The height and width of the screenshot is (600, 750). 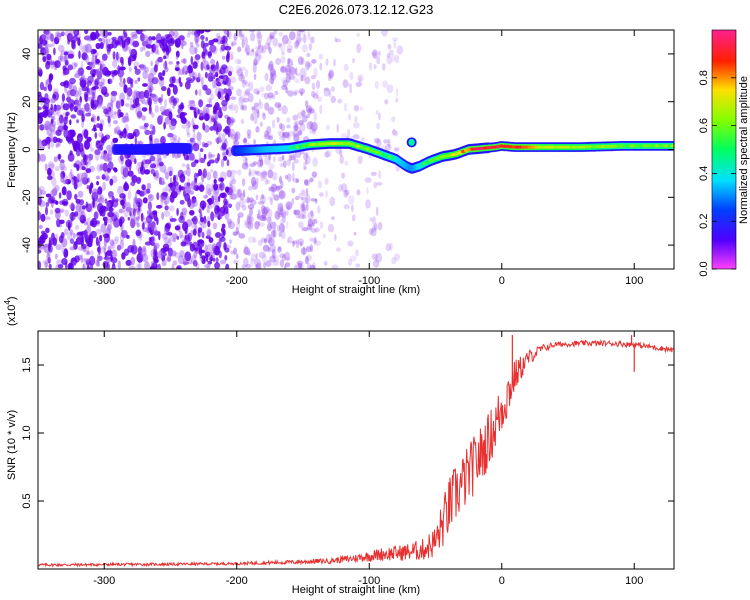 What do you see at coordinates (704, 221) in the screenshot?
I see `colorbar-tick-label: 0.2` at bounding box center [704, 221].